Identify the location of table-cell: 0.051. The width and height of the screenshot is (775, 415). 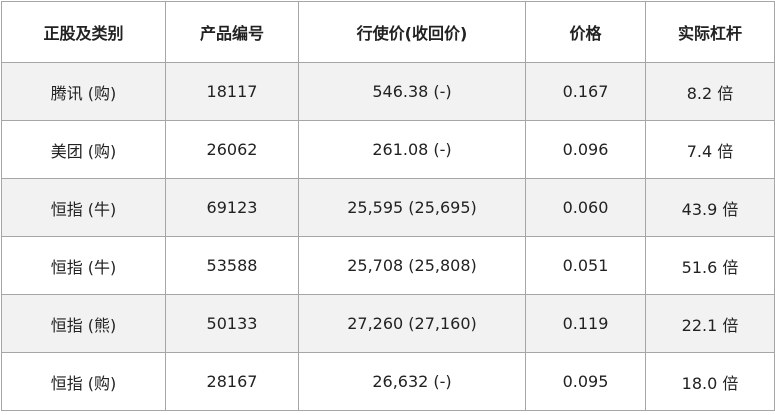
(585, 265).